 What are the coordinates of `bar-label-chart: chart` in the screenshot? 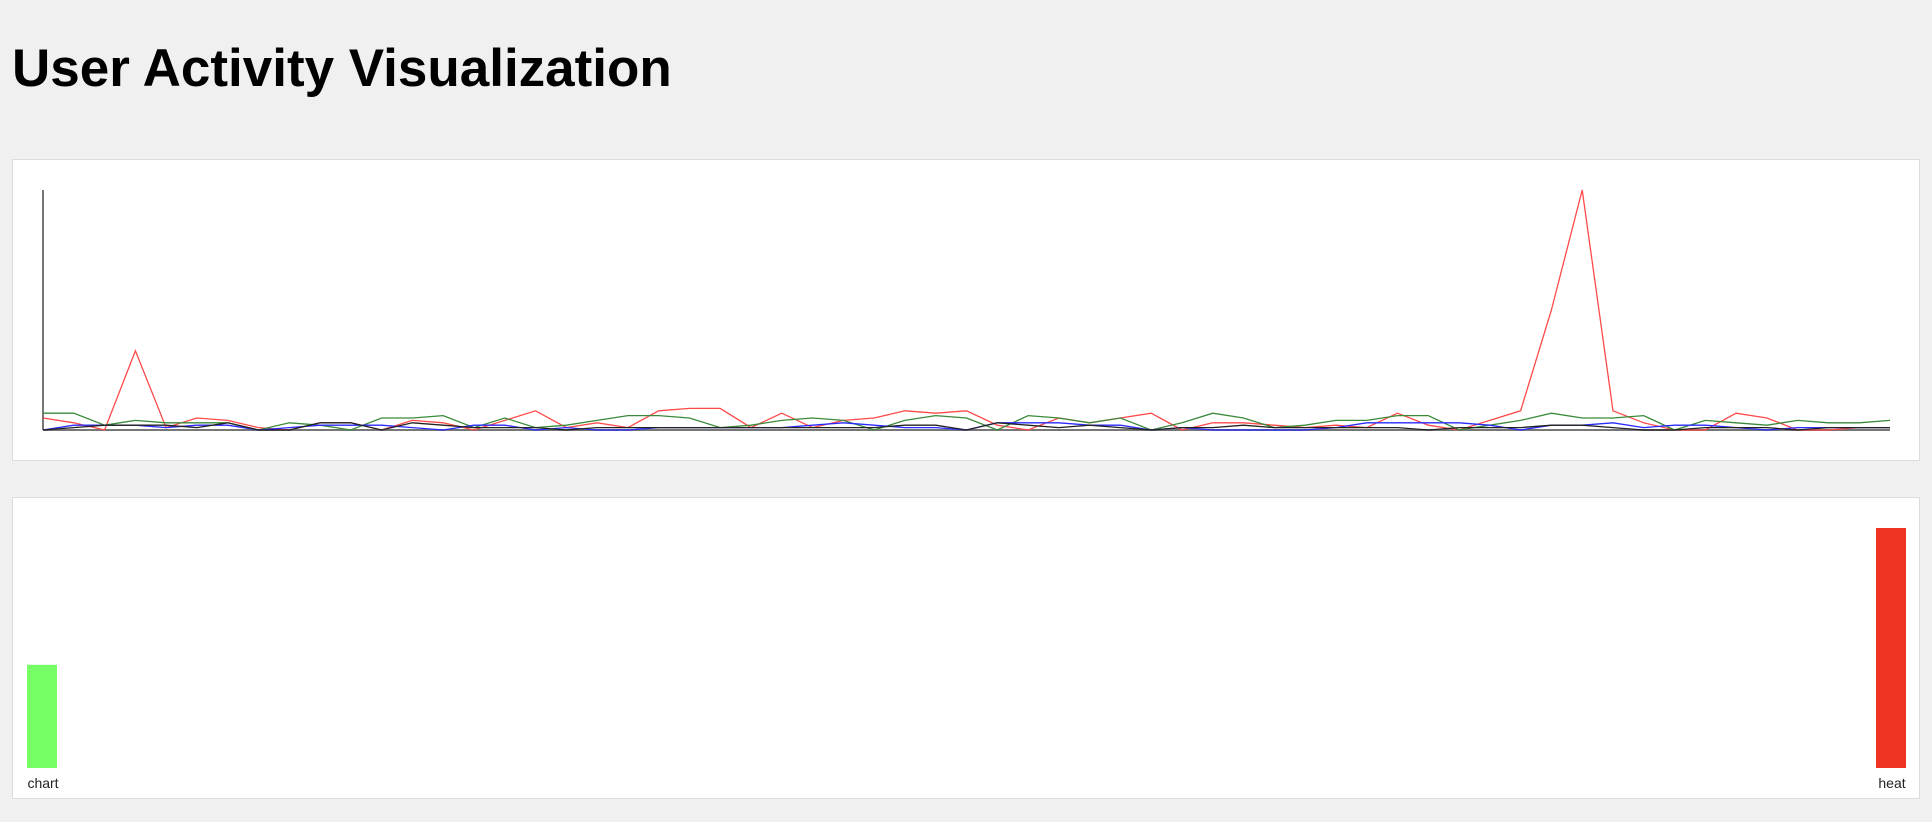 It's located at (42, 783).